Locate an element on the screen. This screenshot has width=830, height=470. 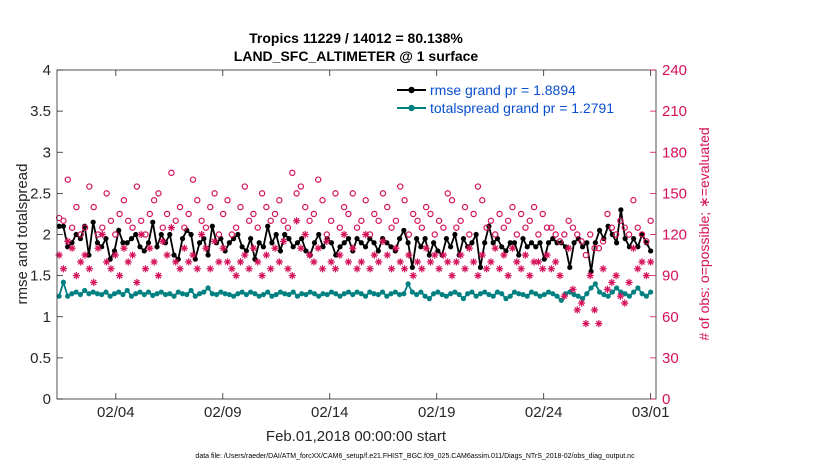
y-axis-right-ticks: 0 30 60 90 120 150 180 210 240 is located at coordinates (668, 235).